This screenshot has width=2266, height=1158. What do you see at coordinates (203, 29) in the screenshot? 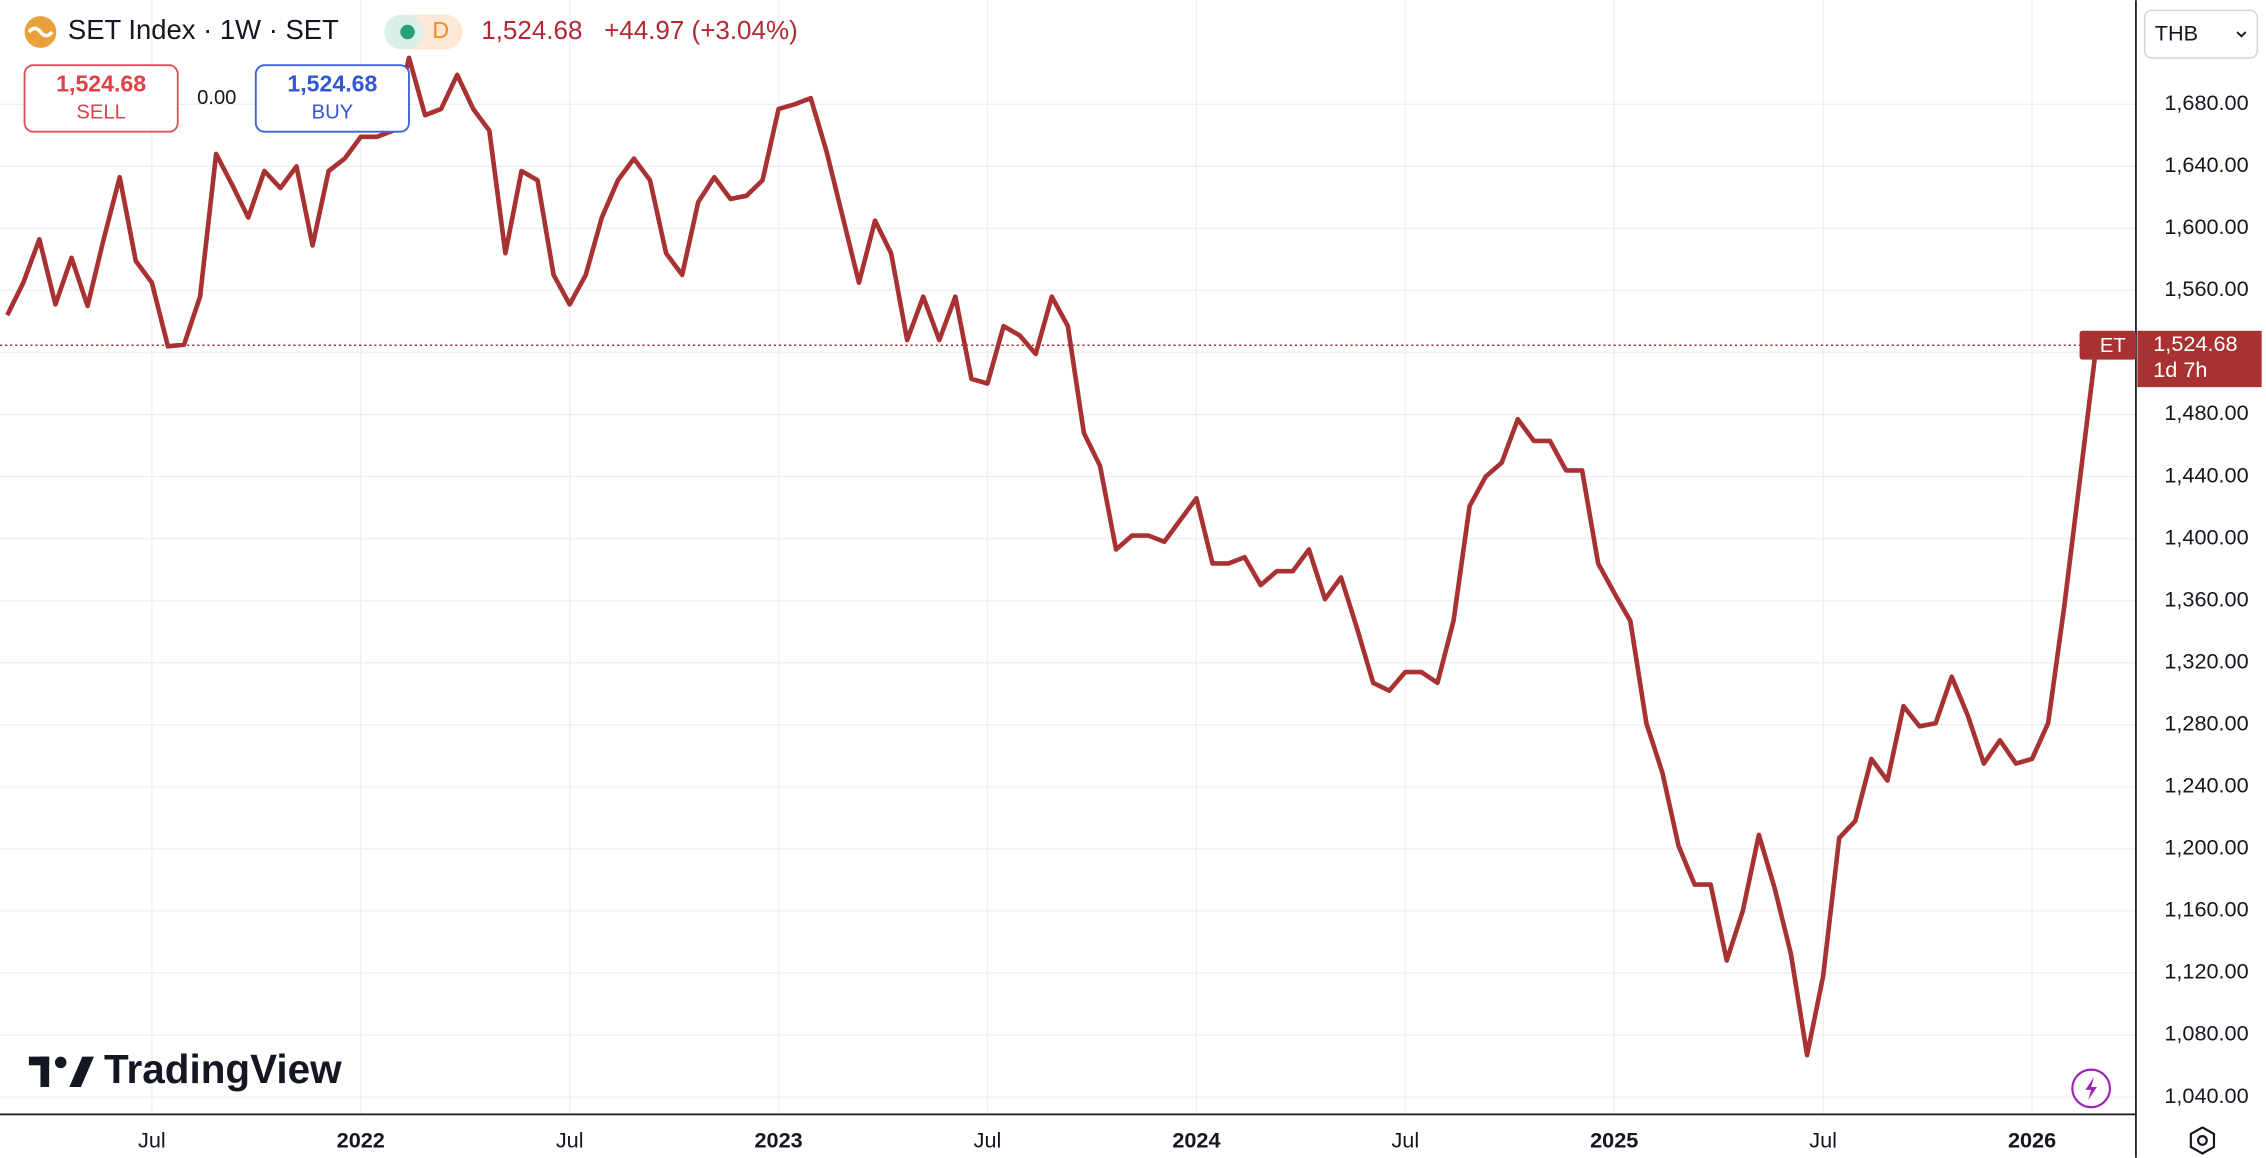
I see `symbol-title: SET Index · 1W · SET` at bounding box center [203, 29].